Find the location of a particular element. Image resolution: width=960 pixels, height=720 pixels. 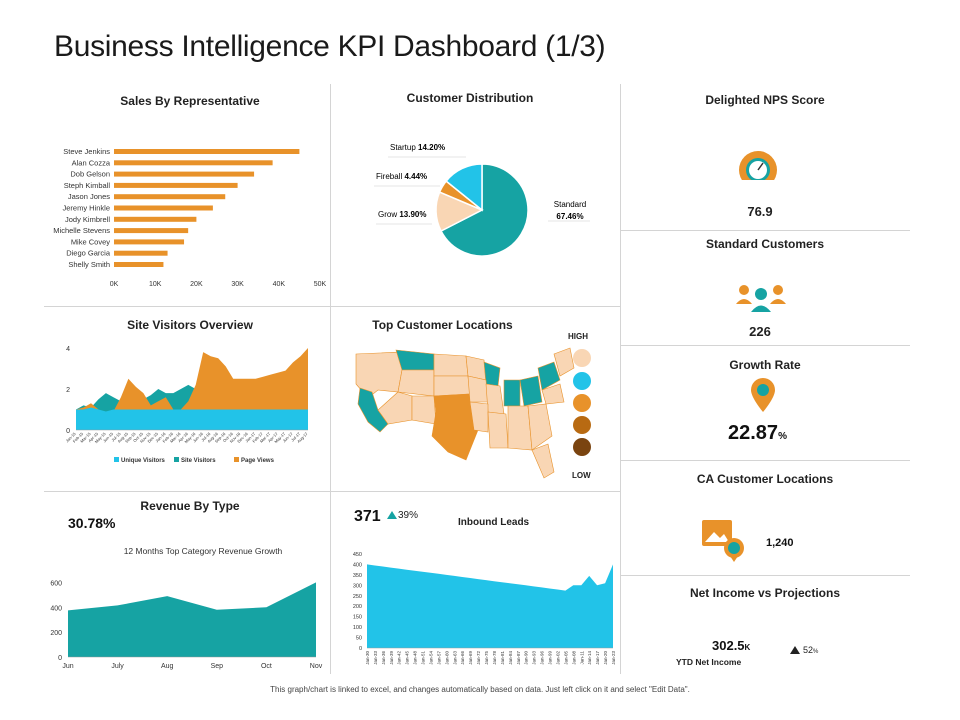

pie-label-standard: Standard is located at coordinates (570, 204).